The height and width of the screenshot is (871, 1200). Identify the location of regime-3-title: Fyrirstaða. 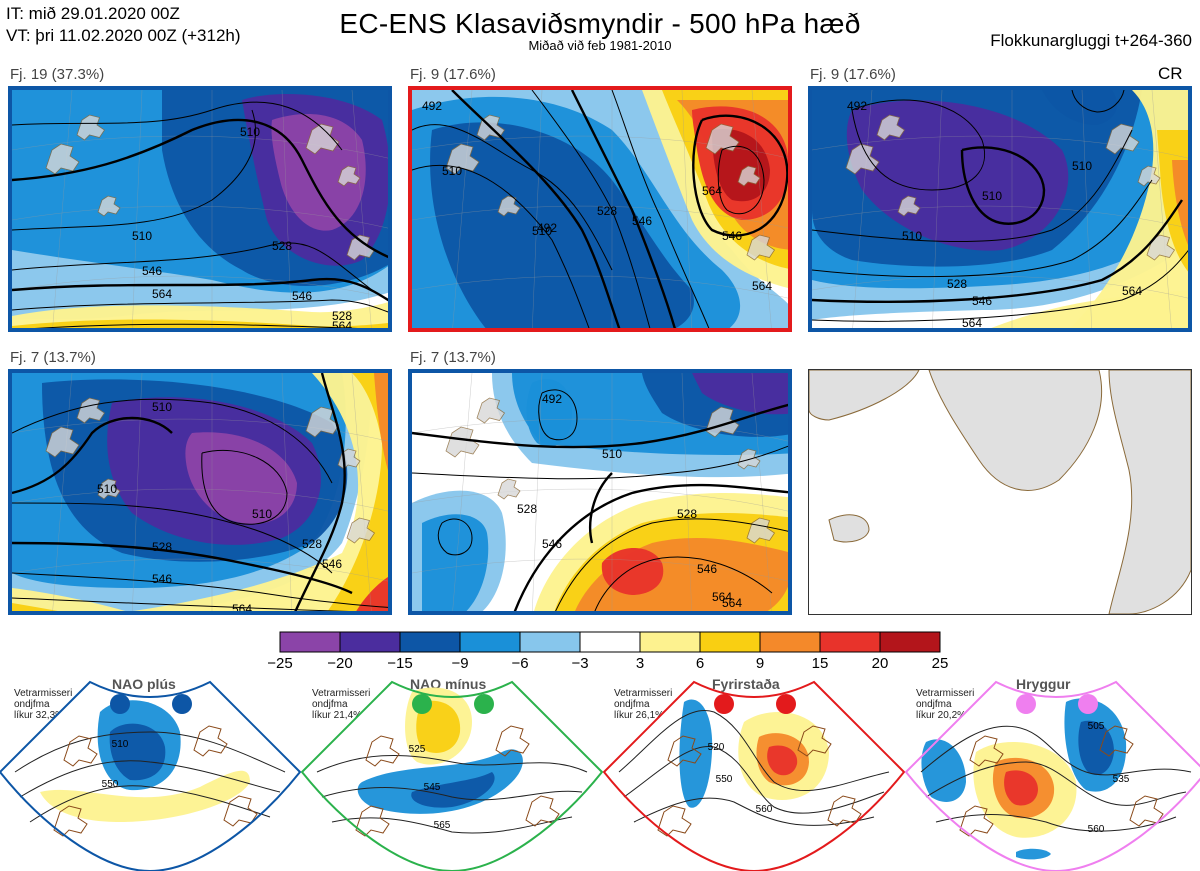
(746, 684).